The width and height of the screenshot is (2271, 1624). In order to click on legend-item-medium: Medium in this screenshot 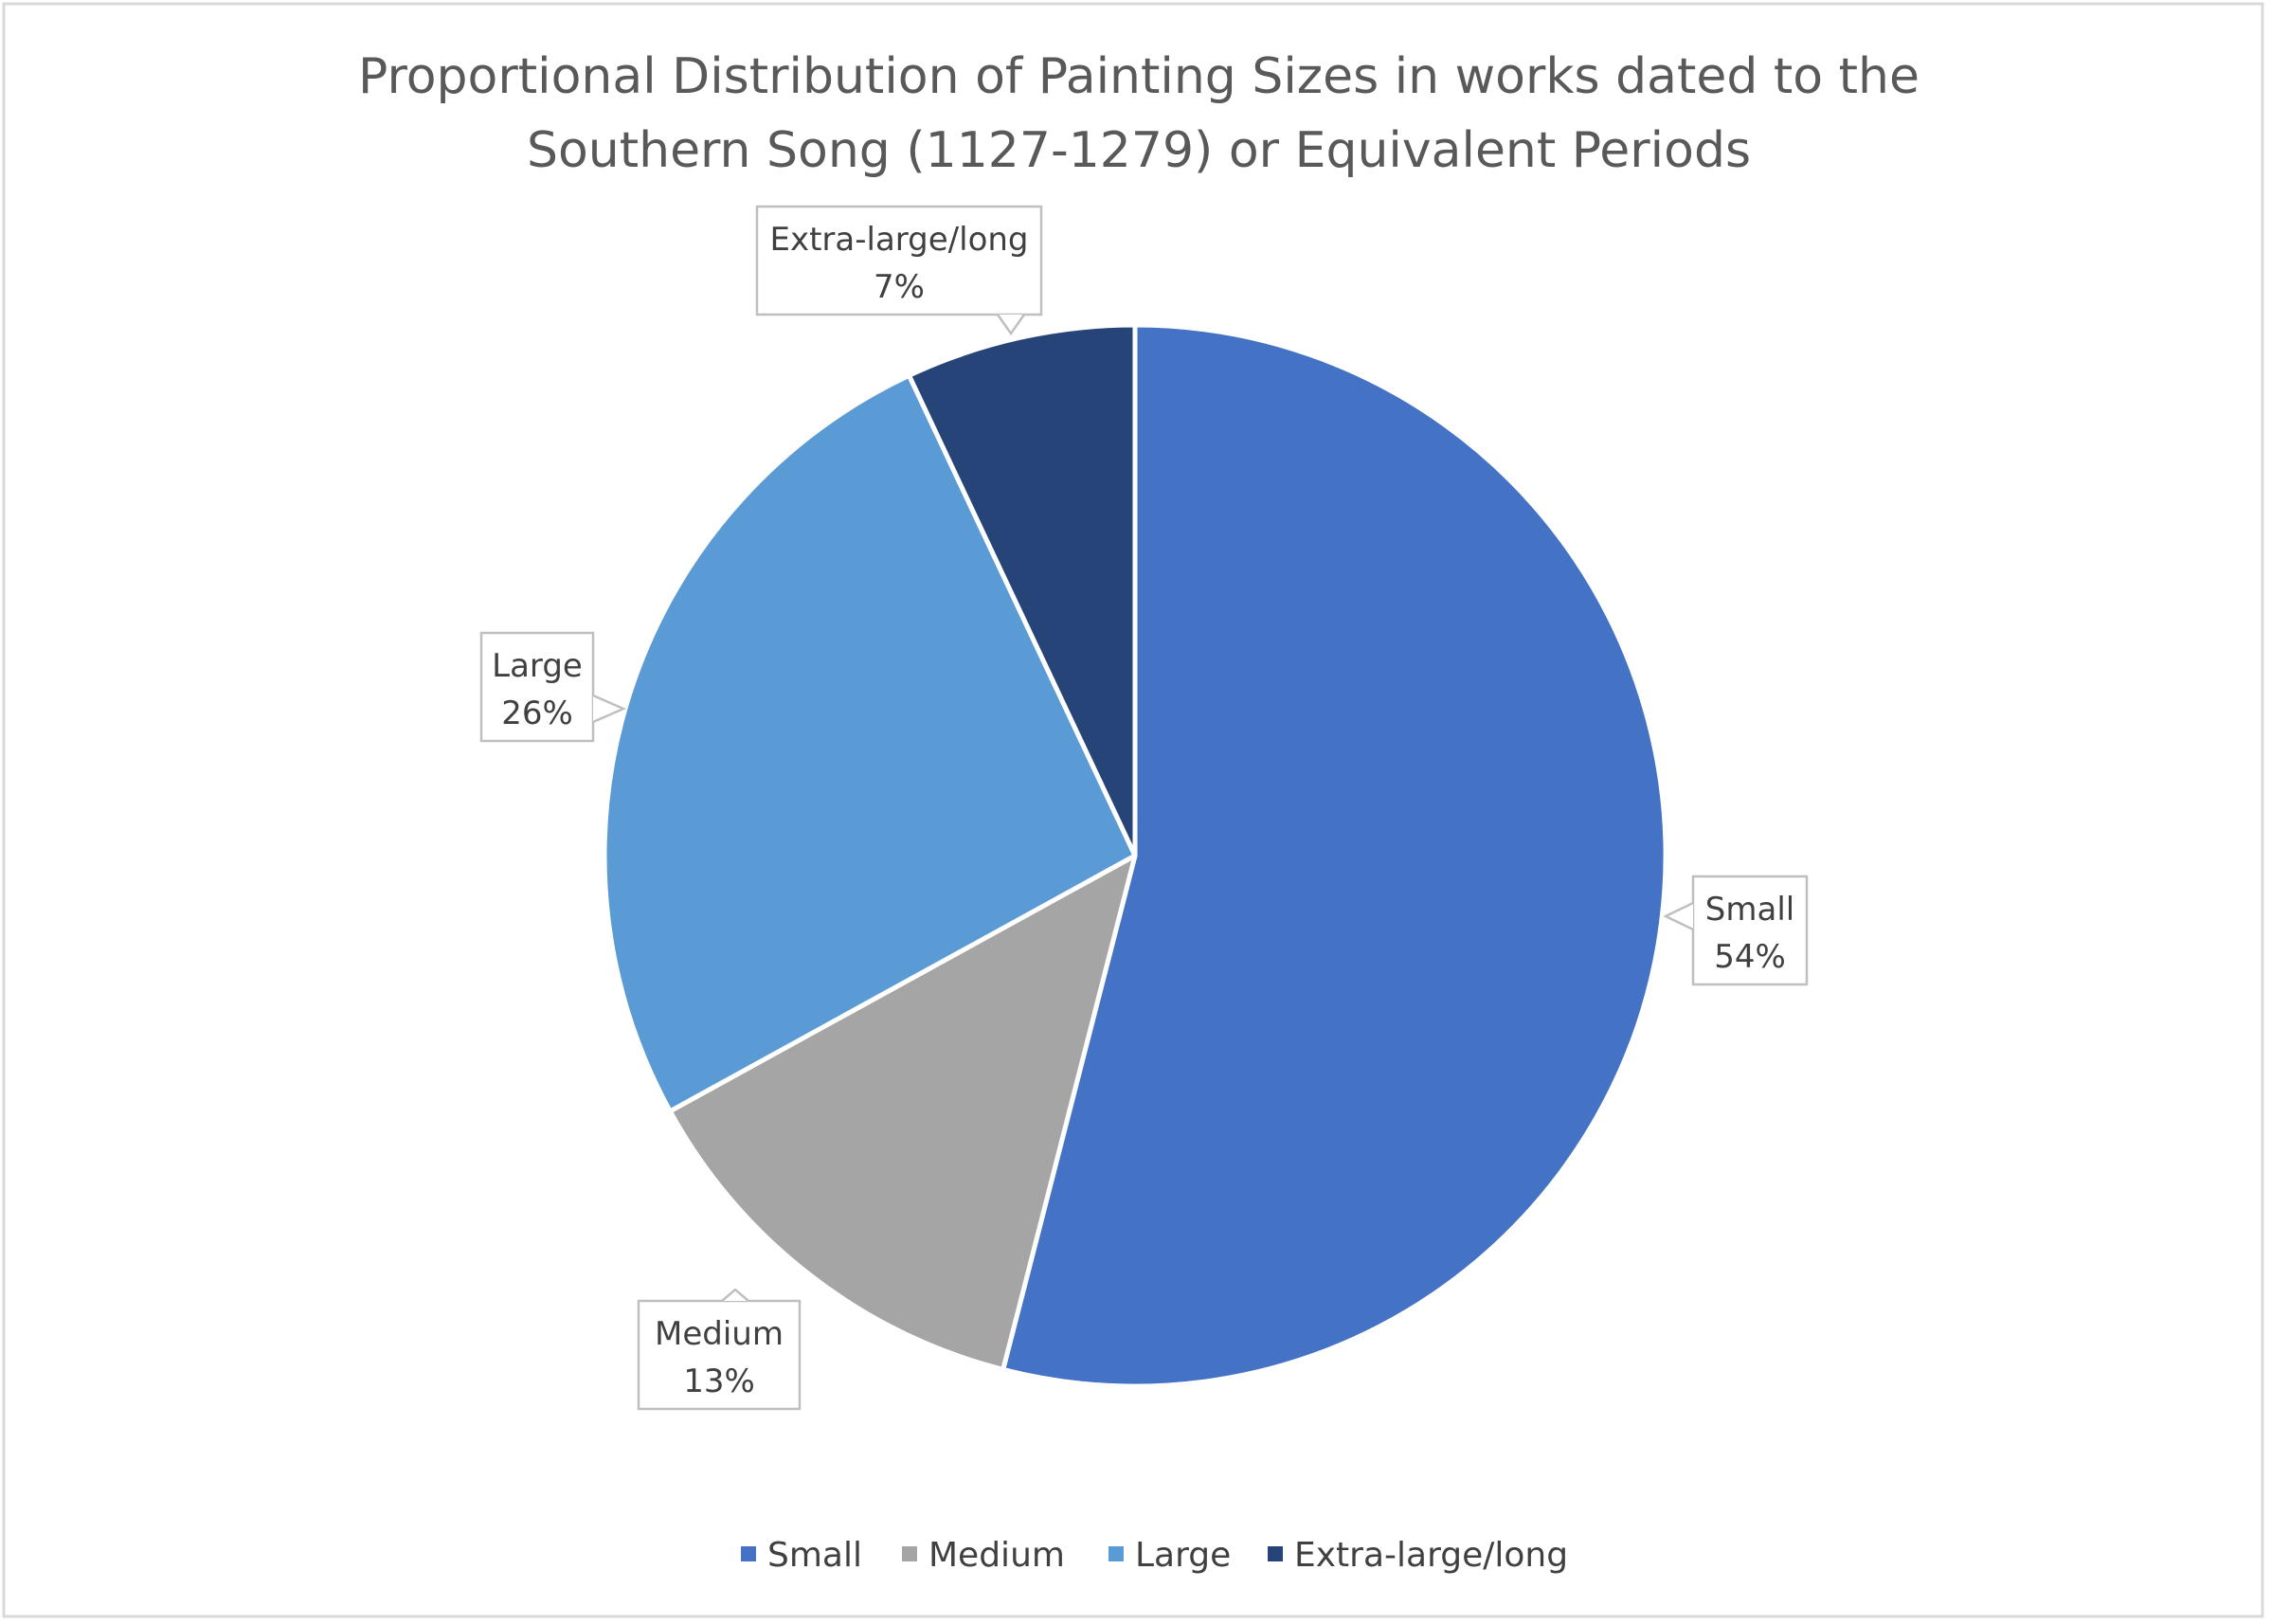, I will do `click(983, 1555)`.